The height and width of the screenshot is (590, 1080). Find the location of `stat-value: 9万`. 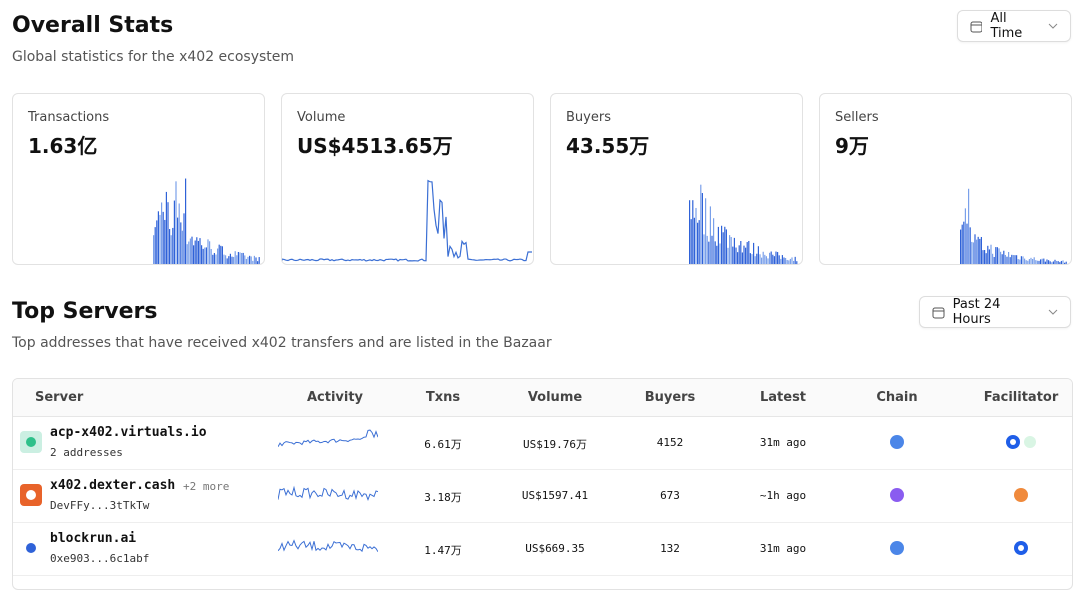

stat-value: 9万 is located at coordinates (852, 146).